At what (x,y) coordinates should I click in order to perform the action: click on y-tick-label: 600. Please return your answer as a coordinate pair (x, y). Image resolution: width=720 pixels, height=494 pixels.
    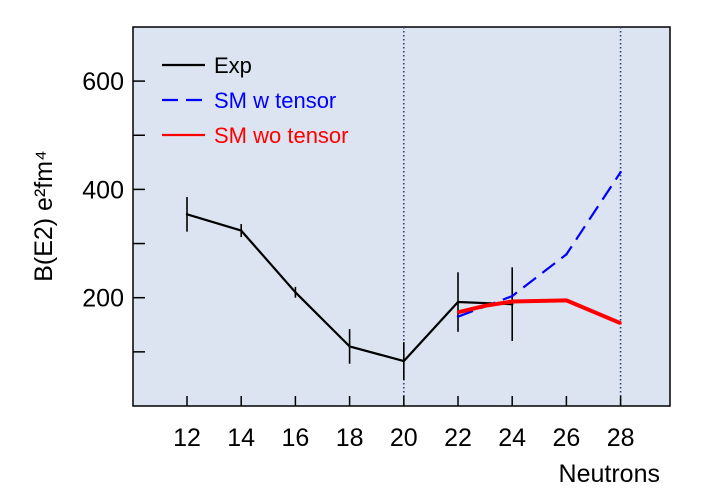
    Looking at the image, I should click on (103, 82).